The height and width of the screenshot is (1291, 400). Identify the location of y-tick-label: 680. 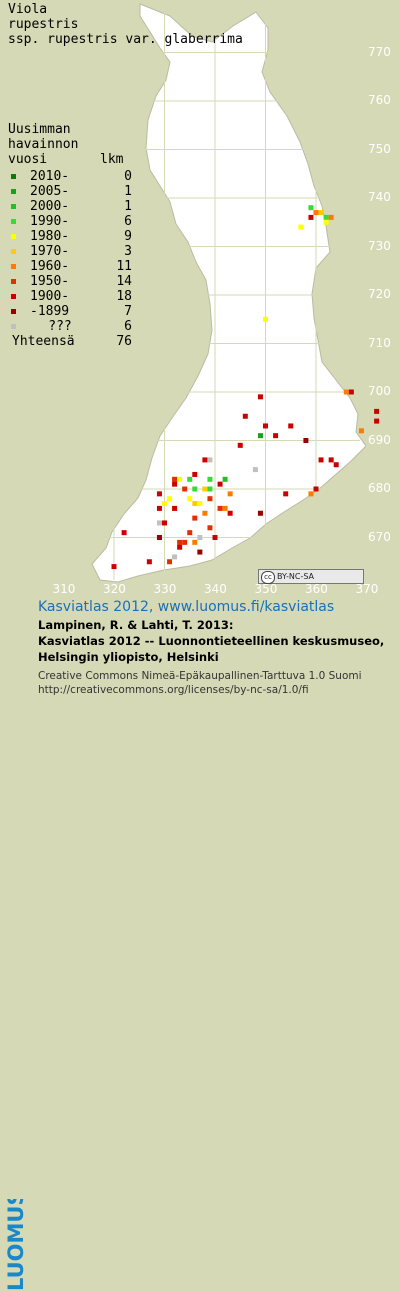
(379, 488).